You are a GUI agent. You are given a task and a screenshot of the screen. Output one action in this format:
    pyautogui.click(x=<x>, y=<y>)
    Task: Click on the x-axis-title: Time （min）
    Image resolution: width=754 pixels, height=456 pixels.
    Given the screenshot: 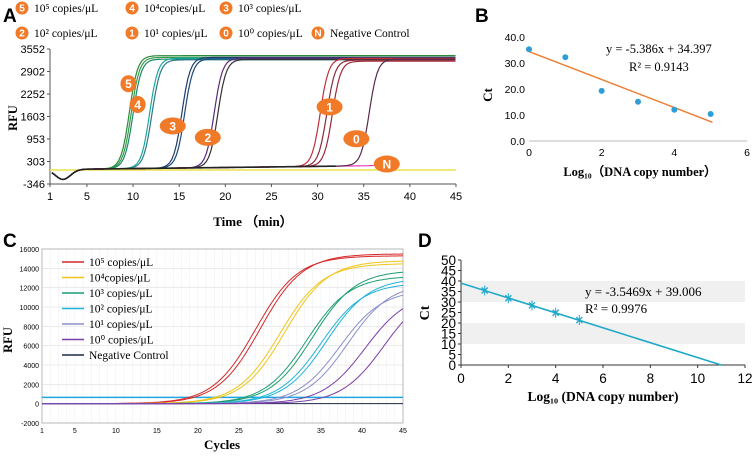 What is the action you would take?
    pyautogui.click(x=253, y=221)
    